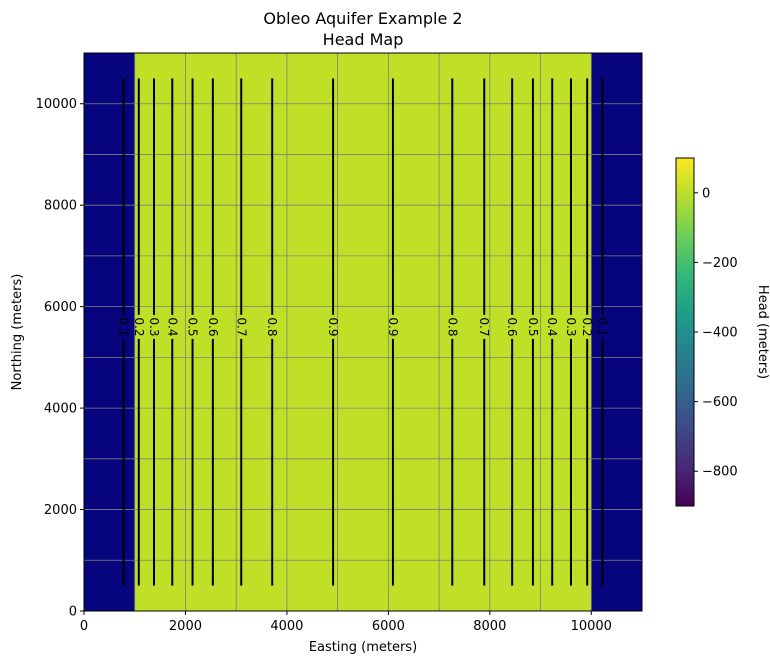  What do you see at coordinates (363, 39) in the screenshot?
I see `chart-title-line2: Head Map` at bounding box center [363, 39].